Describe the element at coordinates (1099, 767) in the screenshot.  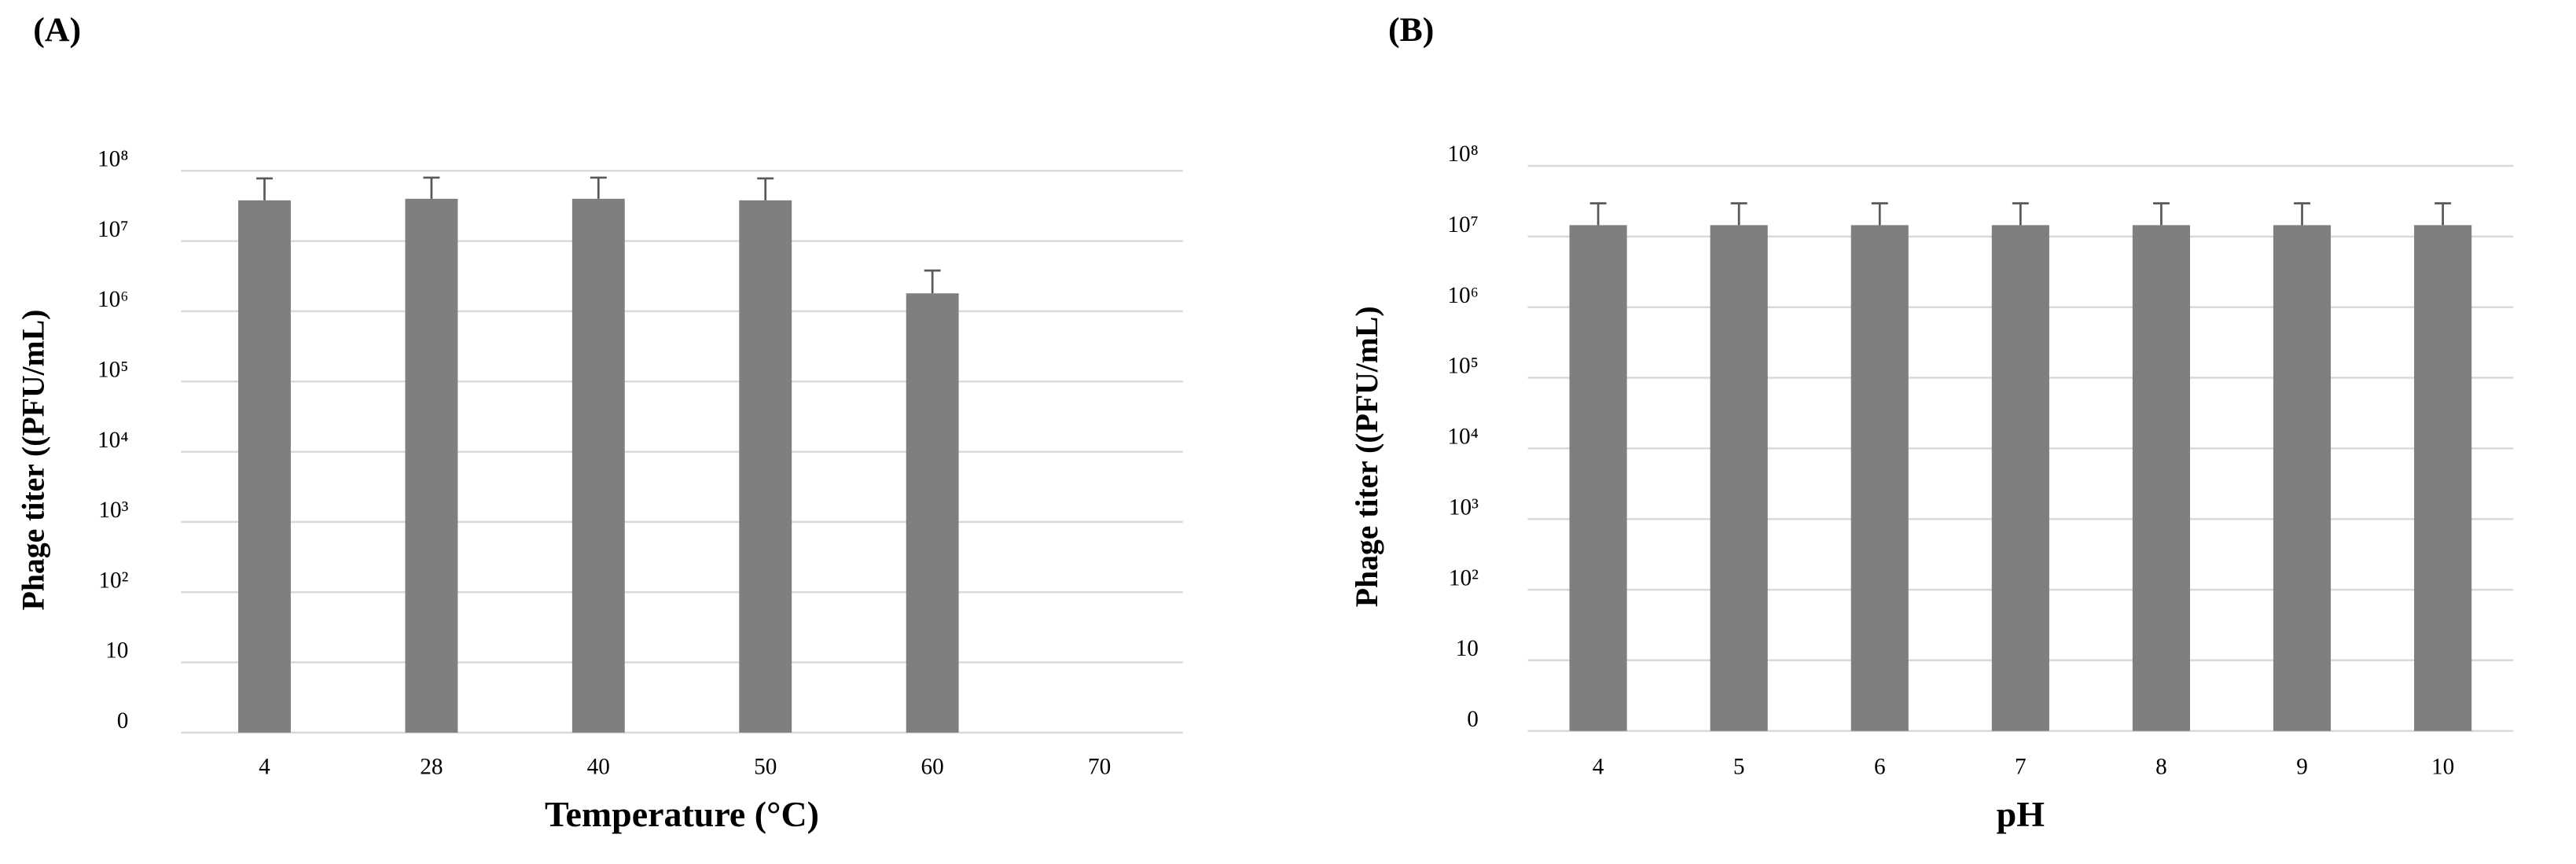
I see `x-tick-label: 70` at that location.